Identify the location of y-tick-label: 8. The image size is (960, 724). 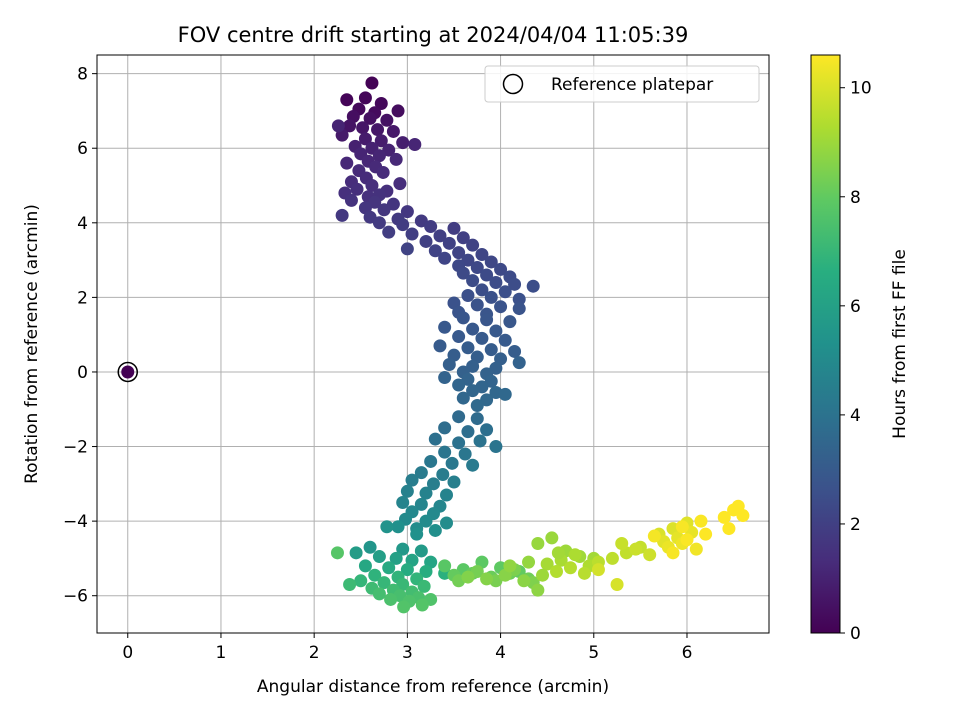
(82, 75).